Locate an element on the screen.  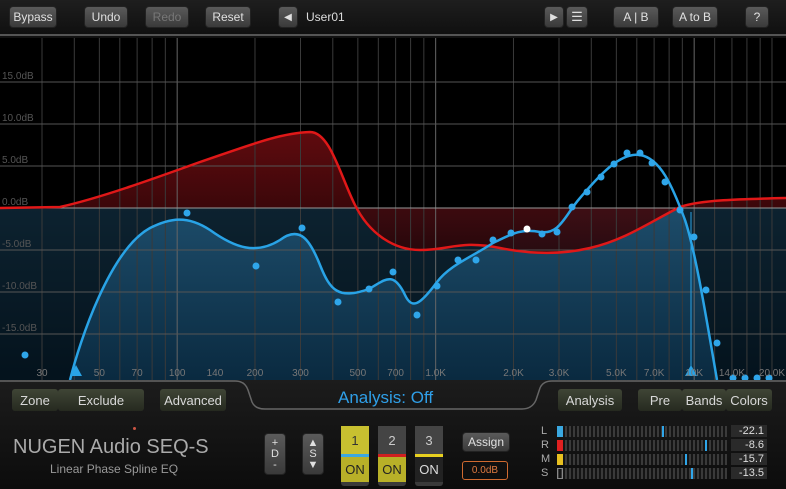
band-1-toggle: 1 ON is located at coordinates (355, 456).